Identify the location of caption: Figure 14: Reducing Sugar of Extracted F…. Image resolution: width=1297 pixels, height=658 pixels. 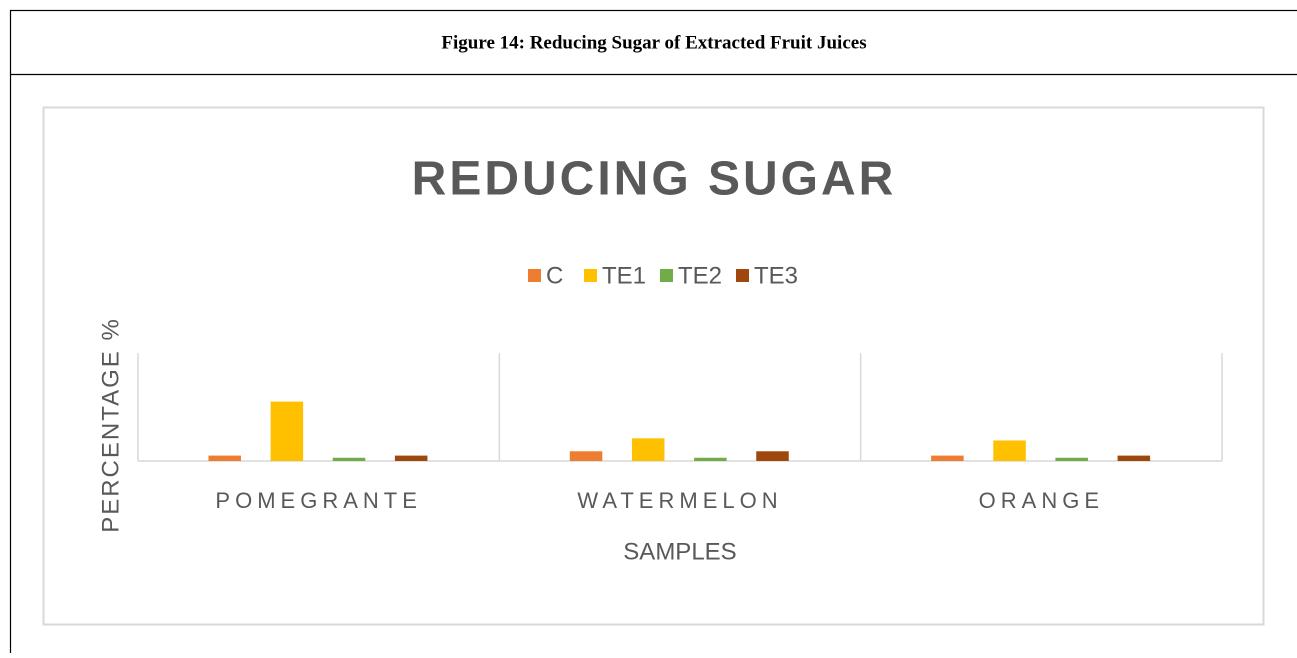
(653, 42).